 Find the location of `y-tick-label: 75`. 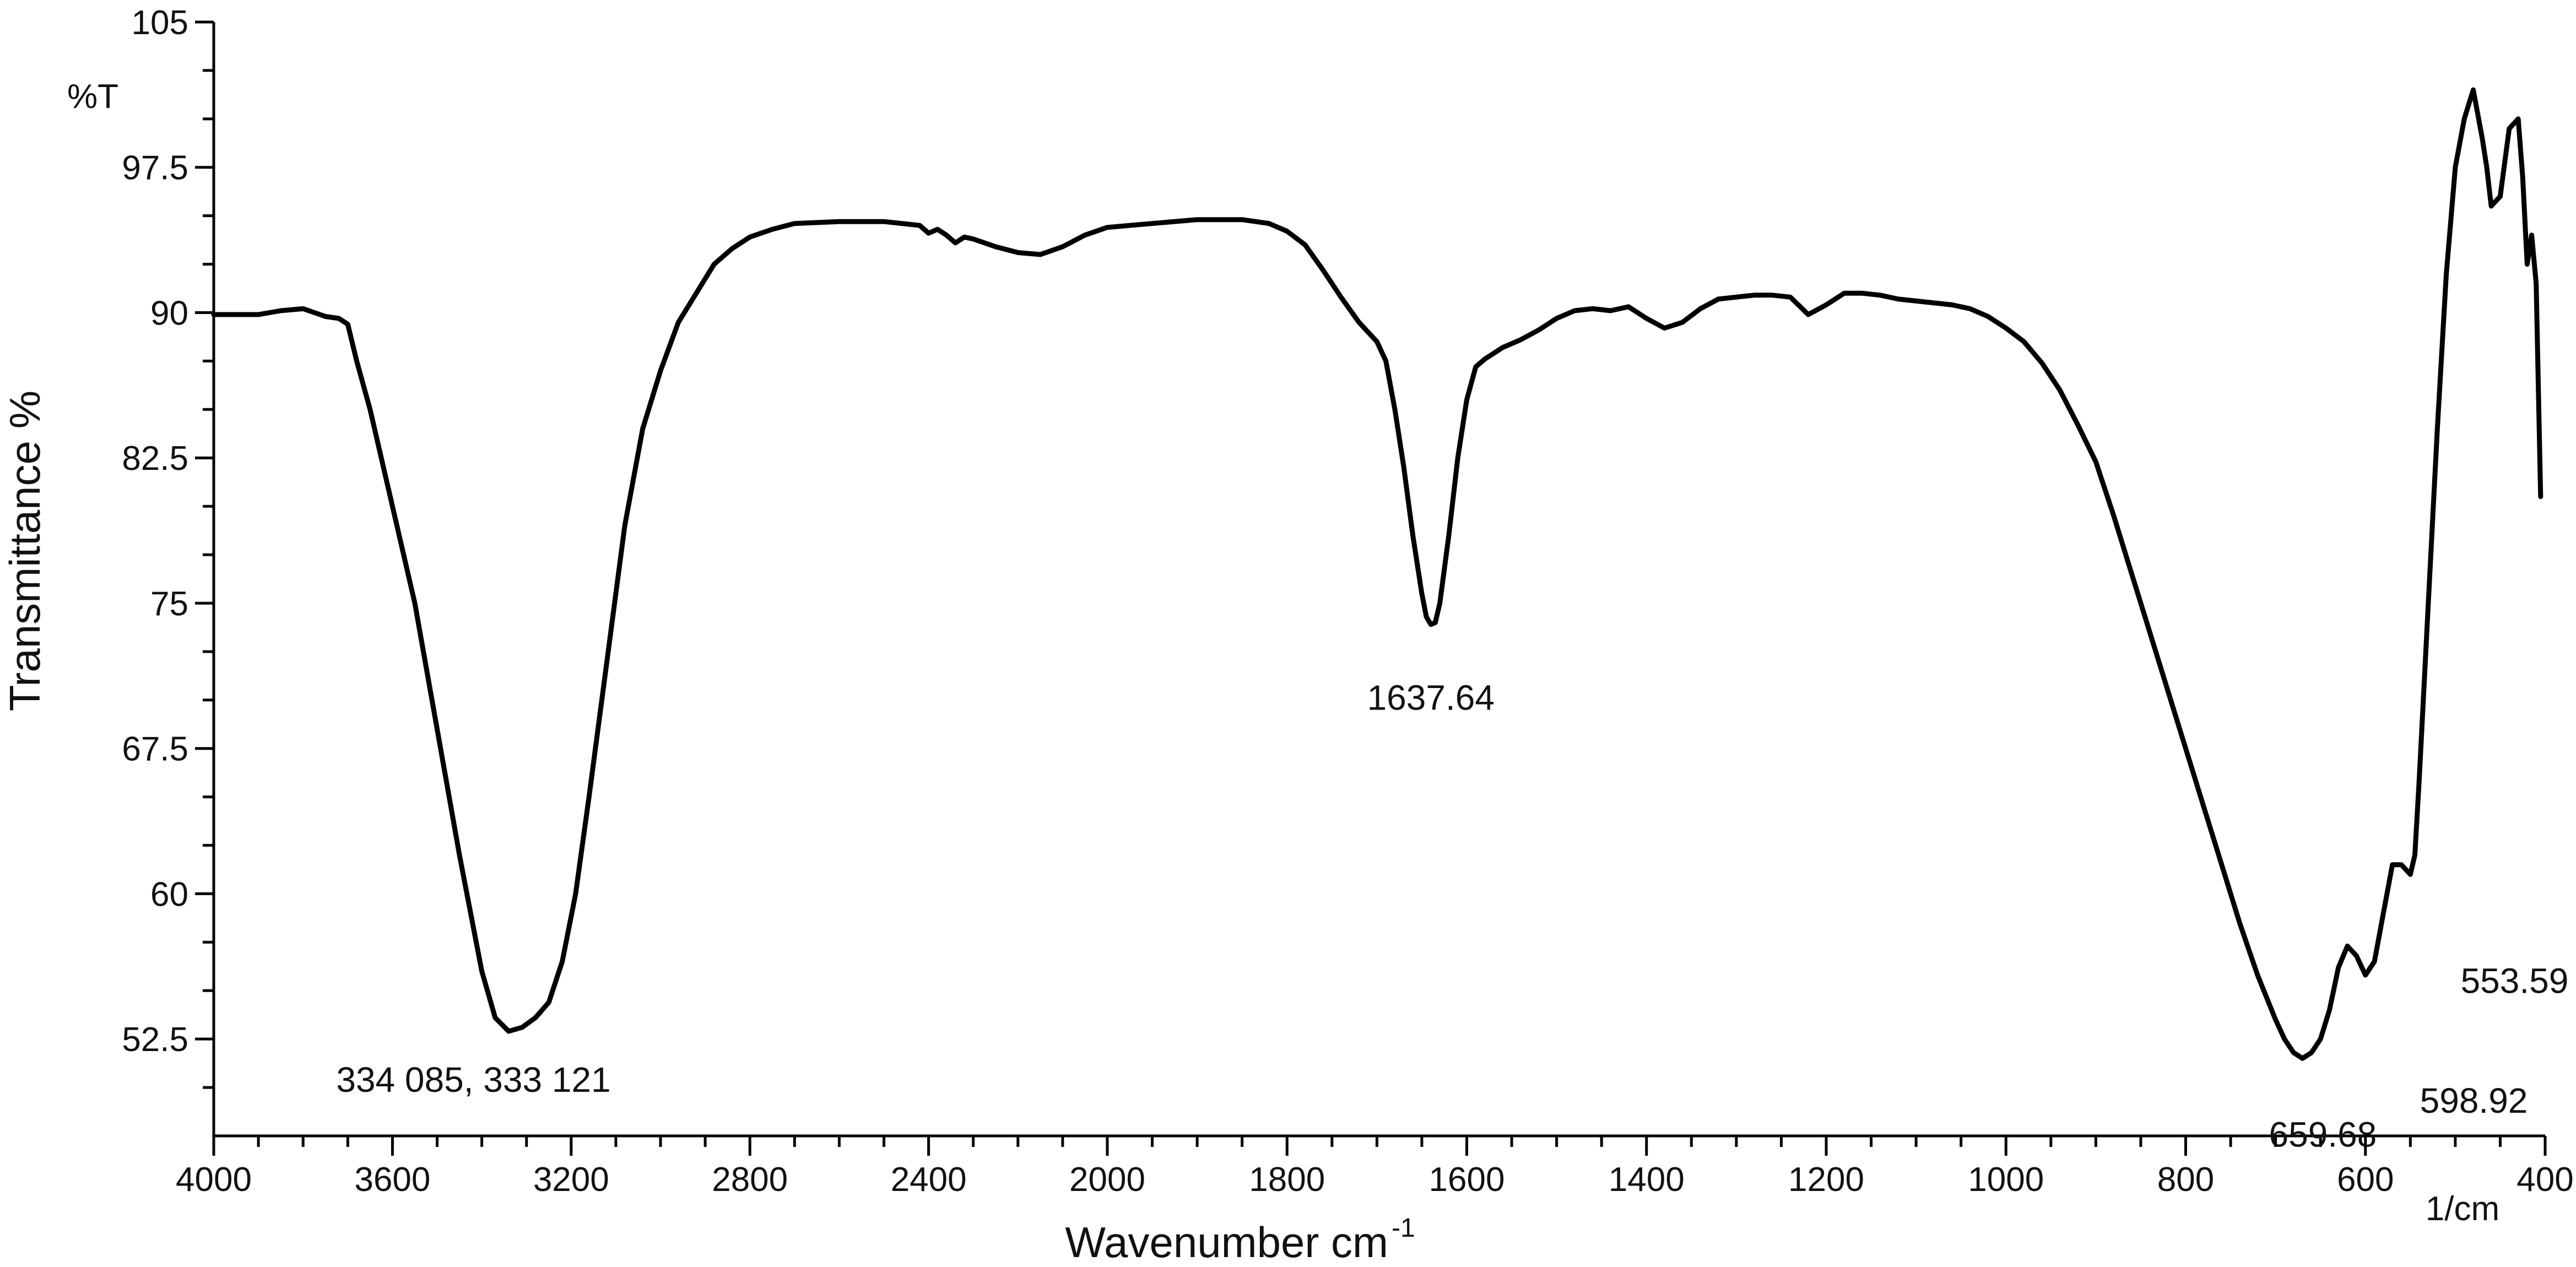

y-tick-label: 75 is located at coordinates (169, 604).